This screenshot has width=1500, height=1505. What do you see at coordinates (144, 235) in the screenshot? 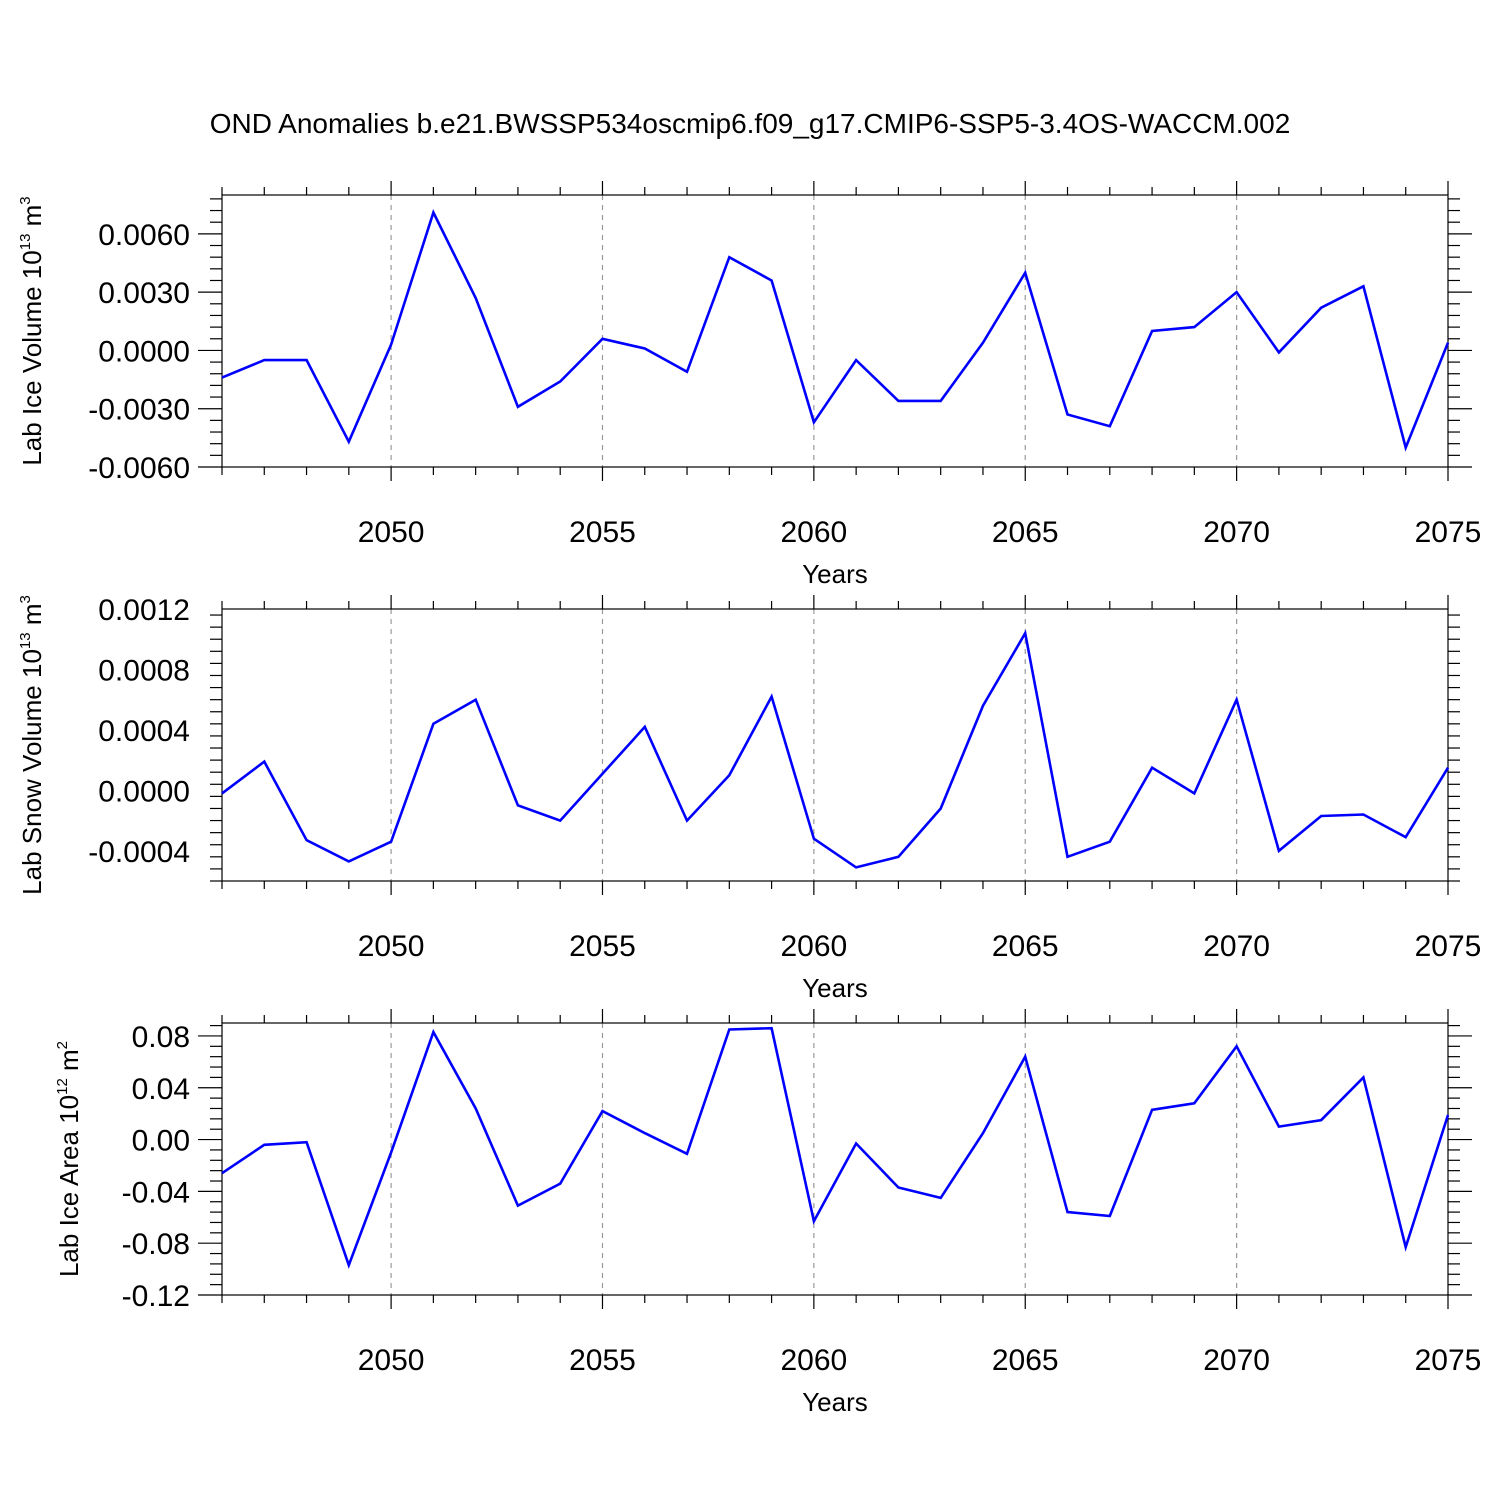
I see `y-tick-label: 0.0060` at bounding box center [144, 235].